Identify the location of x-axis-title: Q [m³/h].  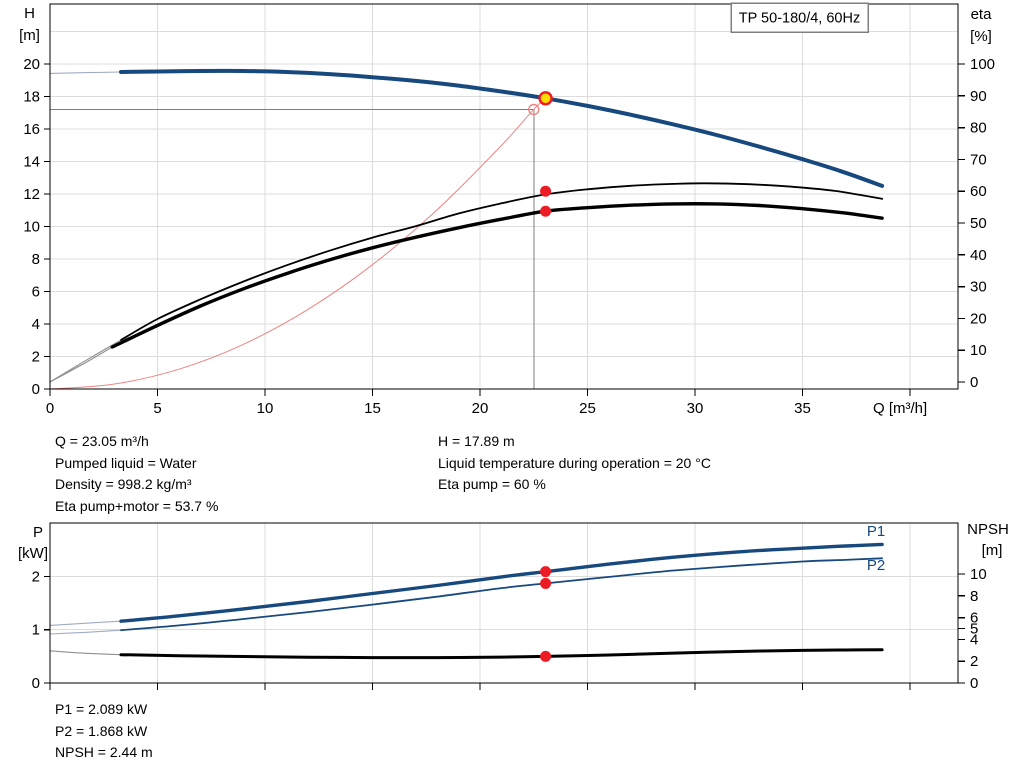
(900, 408).